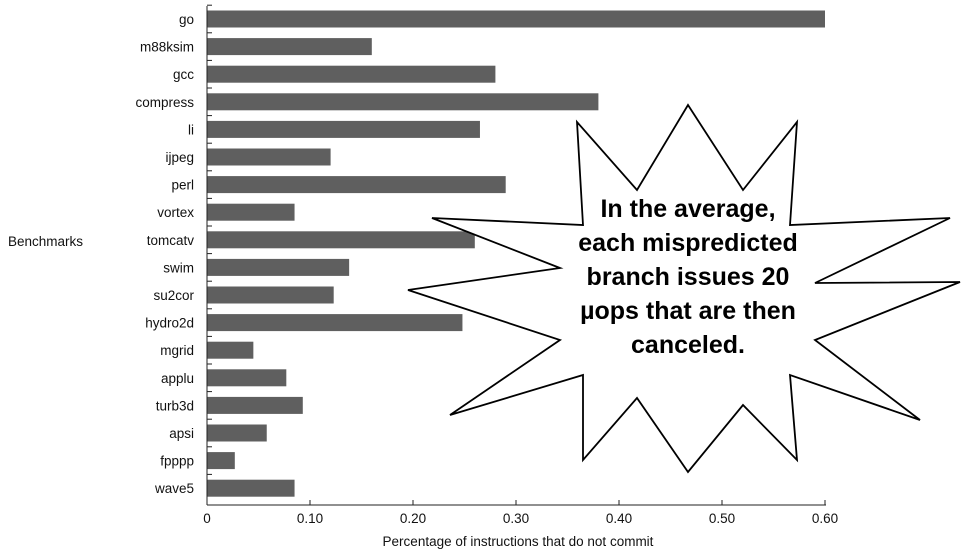  I want to click on category-label-compress: compress, so click(164, 102).